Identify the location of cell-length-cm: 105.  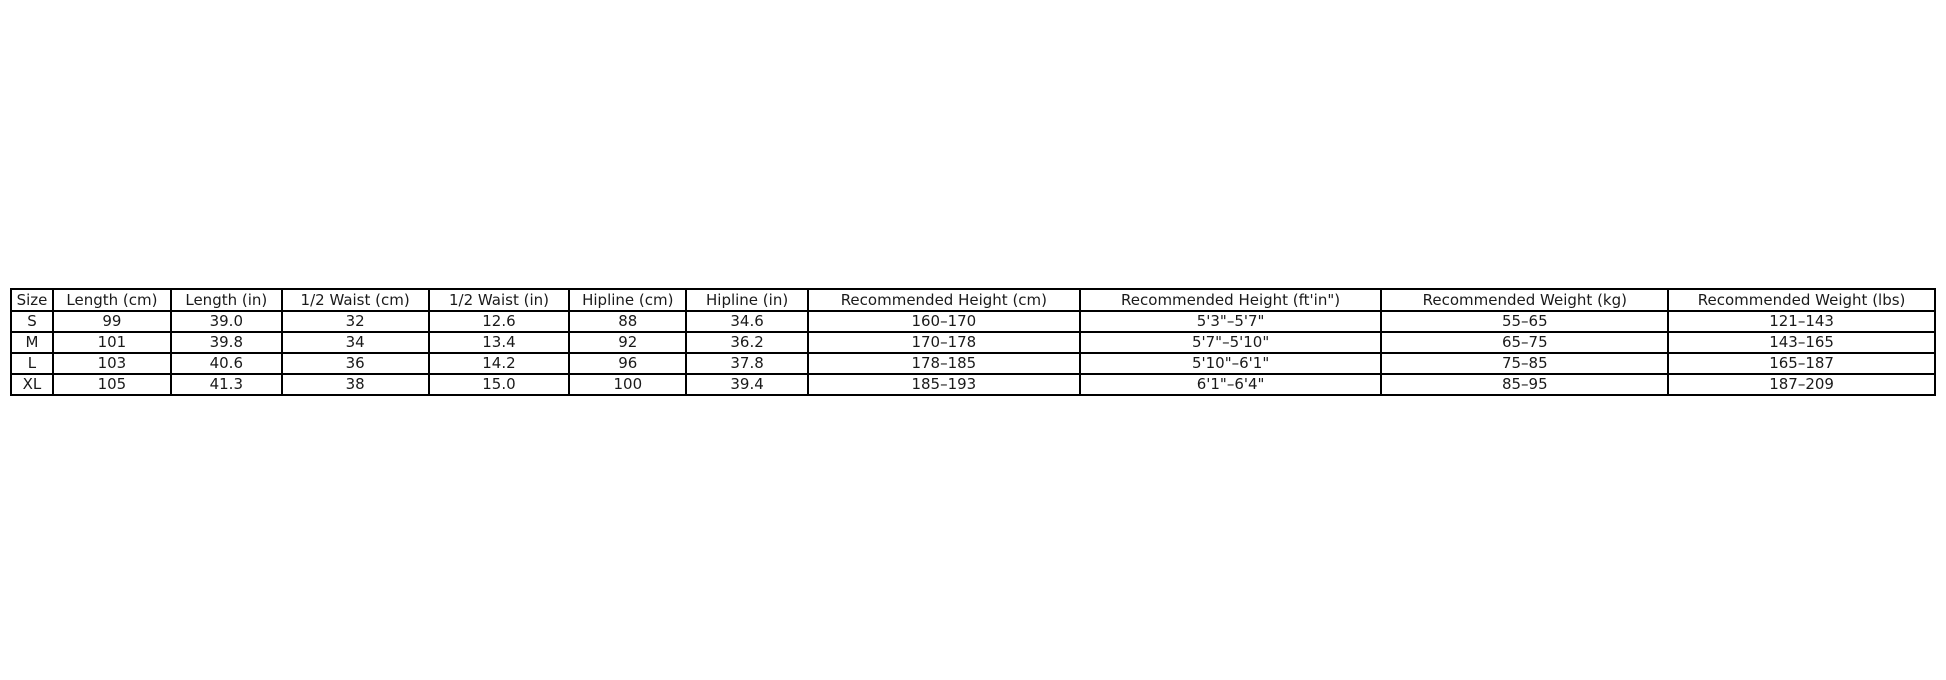
(111, 384).